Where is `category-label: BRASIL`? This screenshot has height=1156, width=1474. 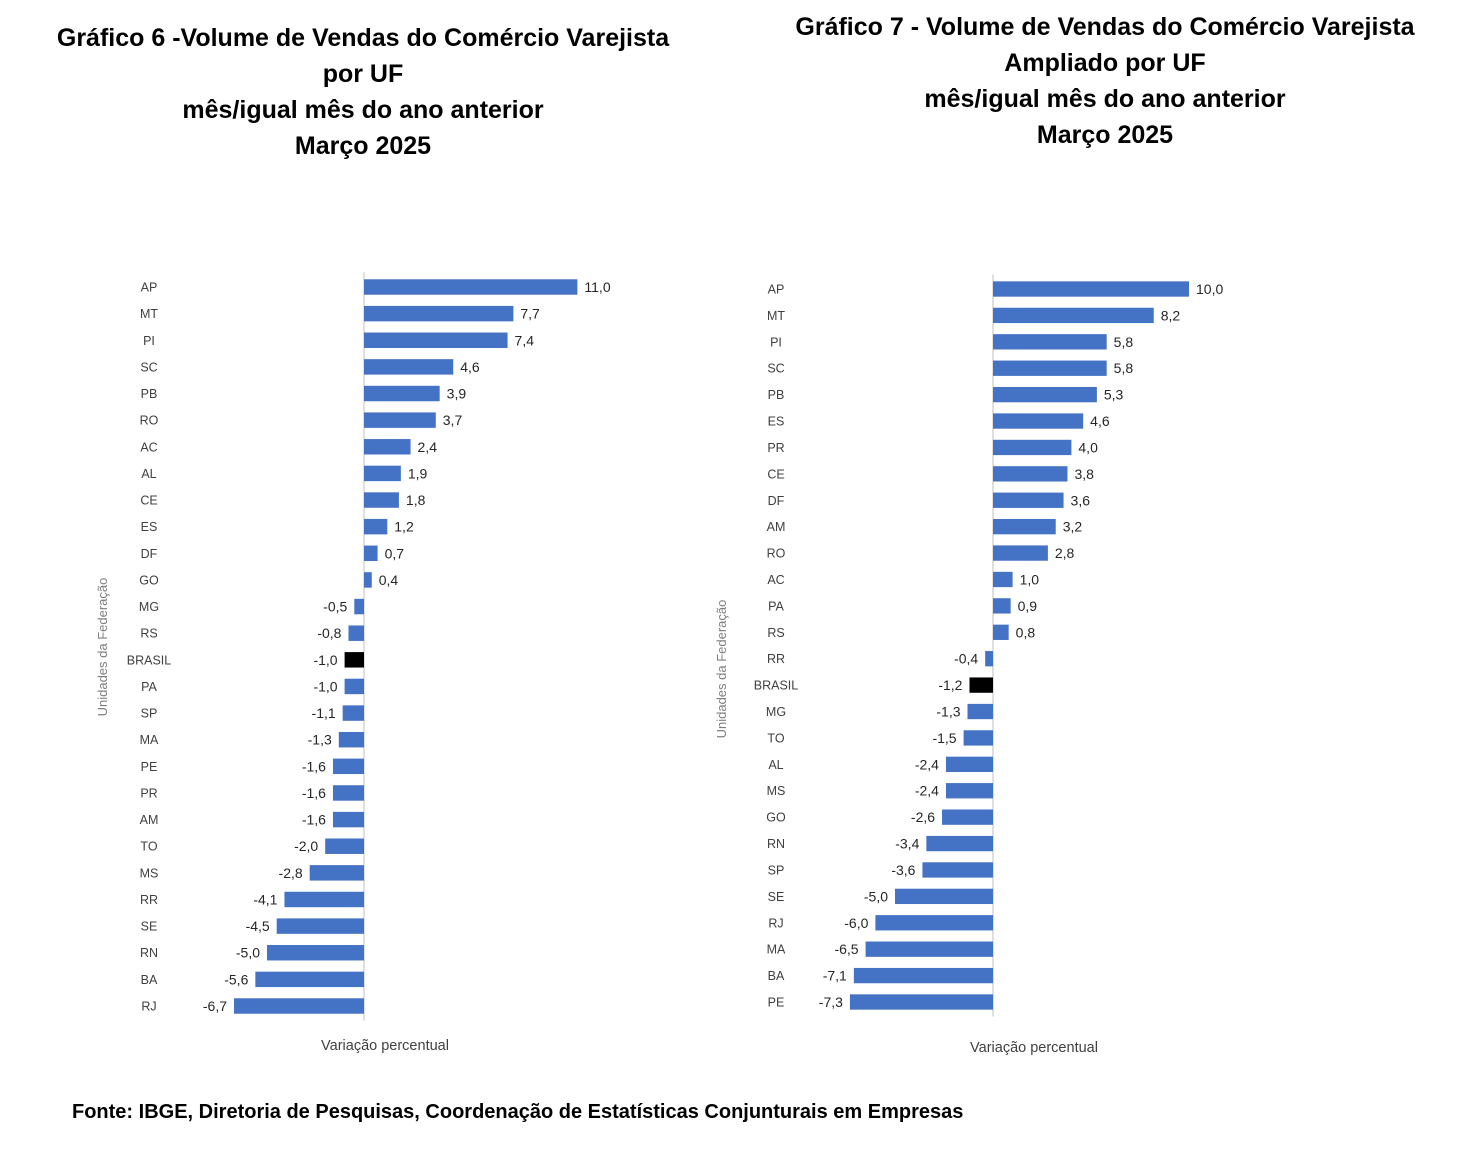
category-label: BRASIL is located at coordinates (776, 686).